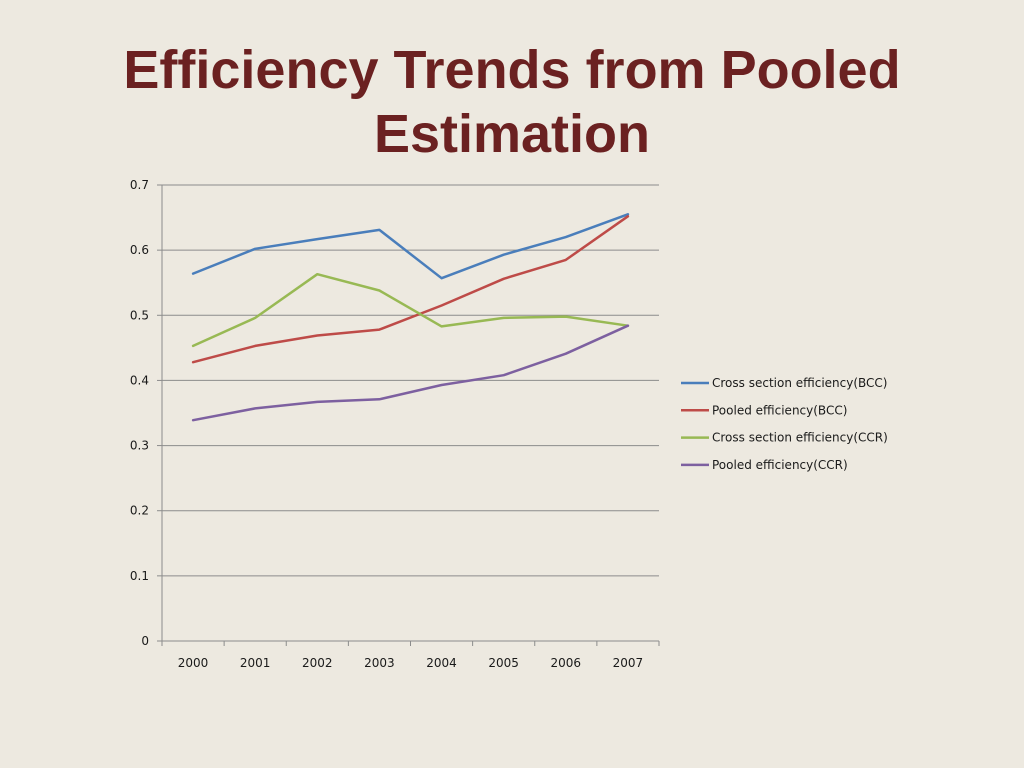  I want to click on x-tick-label: 2007, so click(628, 663).